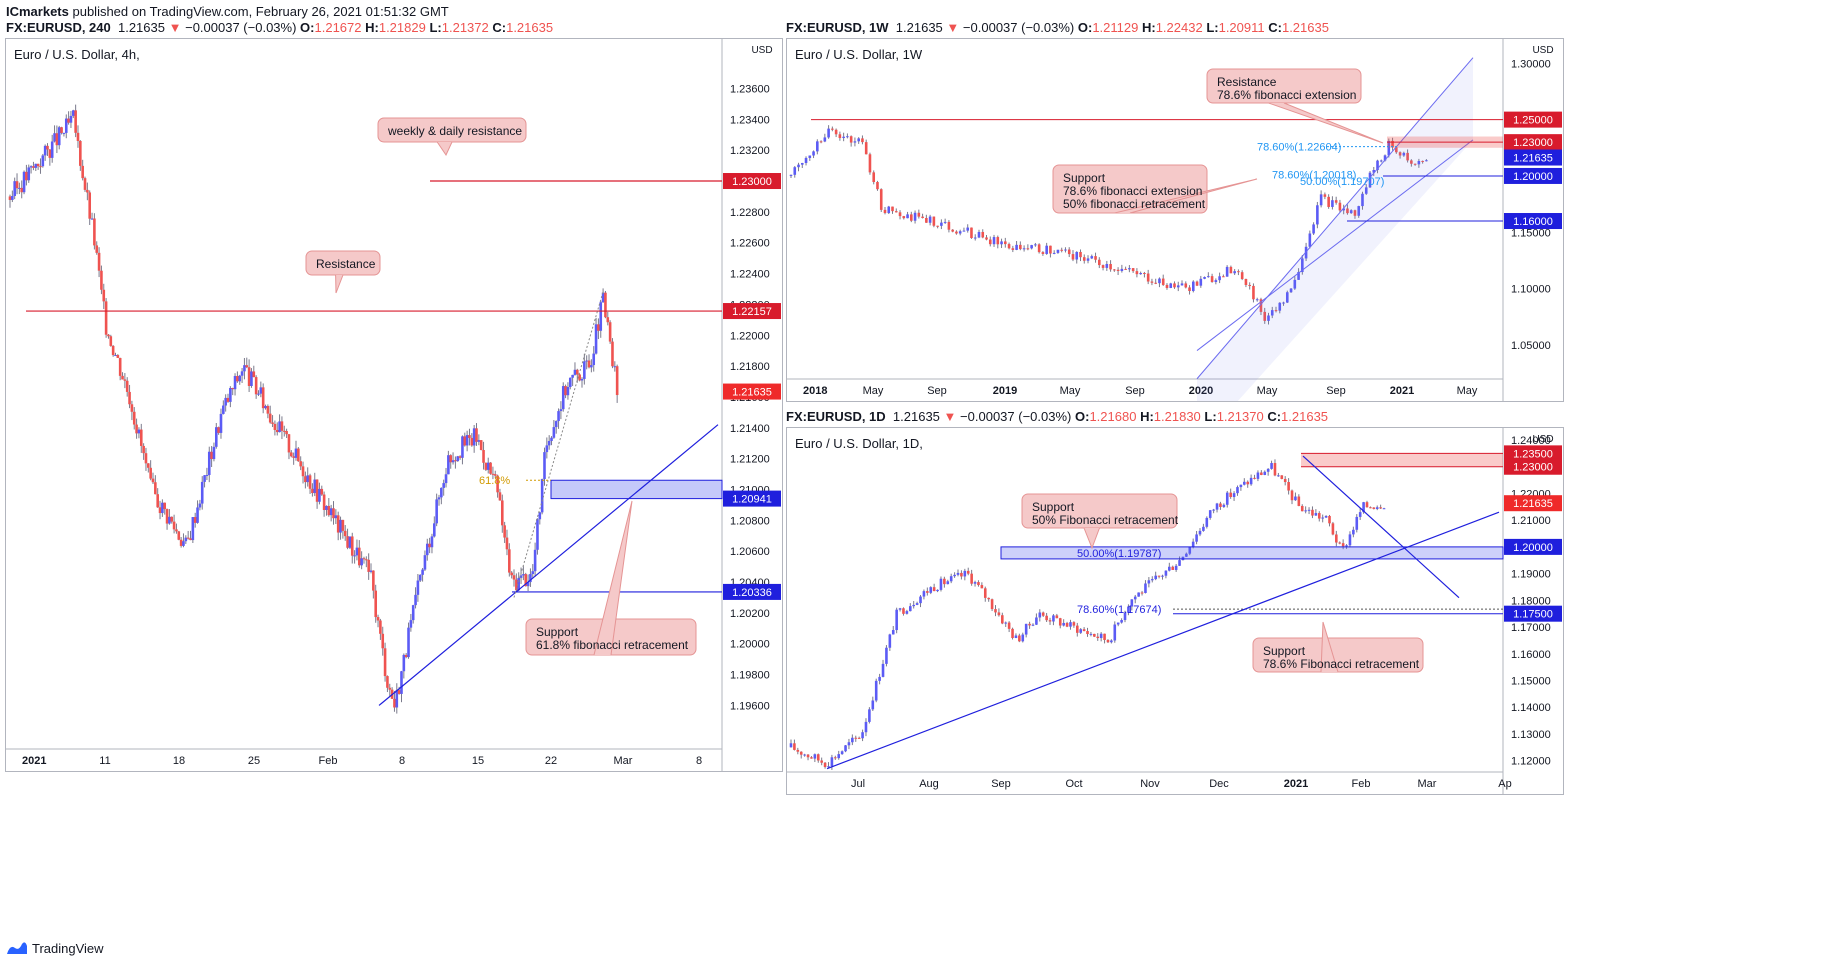  Describe the element at coordinates (1342, 182) in the screenshot. I see `fib-label: 50.00%(1.19707)` at that location.